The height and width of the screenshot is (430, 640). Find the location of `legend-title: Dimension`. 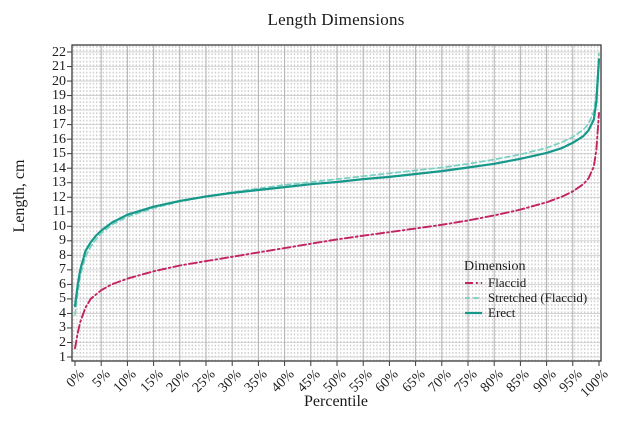

legend-title: Dimension is located at coordinates (495, 266).